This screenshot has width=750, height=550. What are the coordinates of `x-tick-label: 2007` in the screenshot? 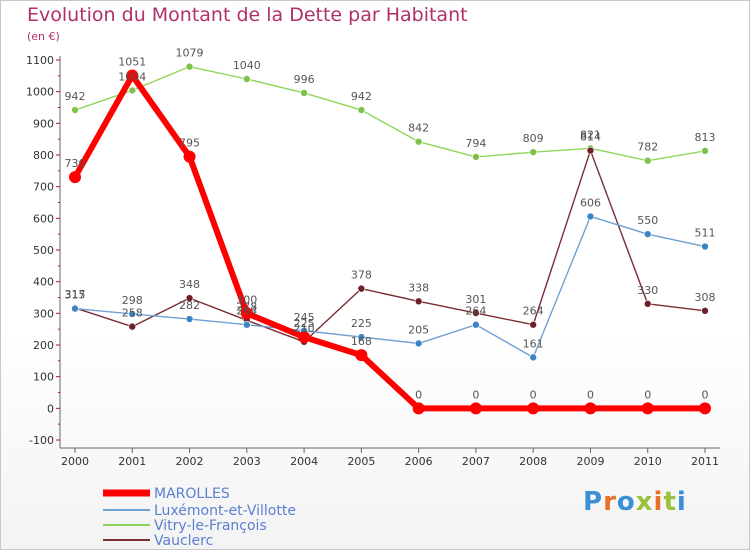 It's located at (476, 461).